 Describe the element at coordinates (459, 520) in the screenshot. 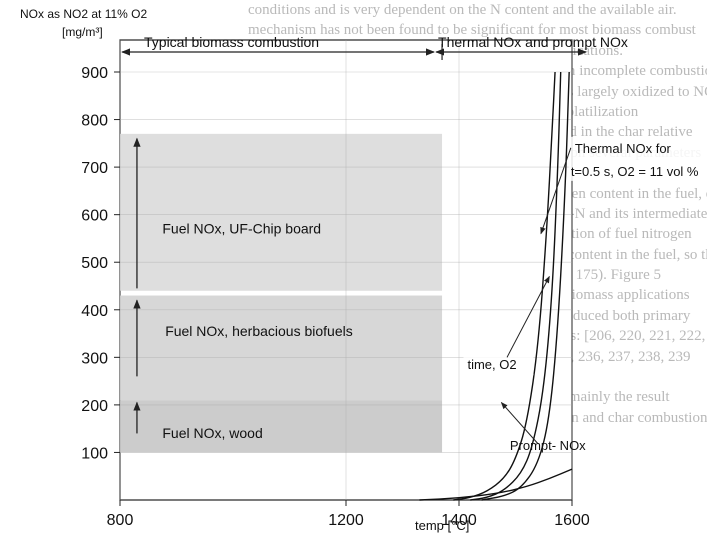

I see `x-tick-label: 1400` at that location.